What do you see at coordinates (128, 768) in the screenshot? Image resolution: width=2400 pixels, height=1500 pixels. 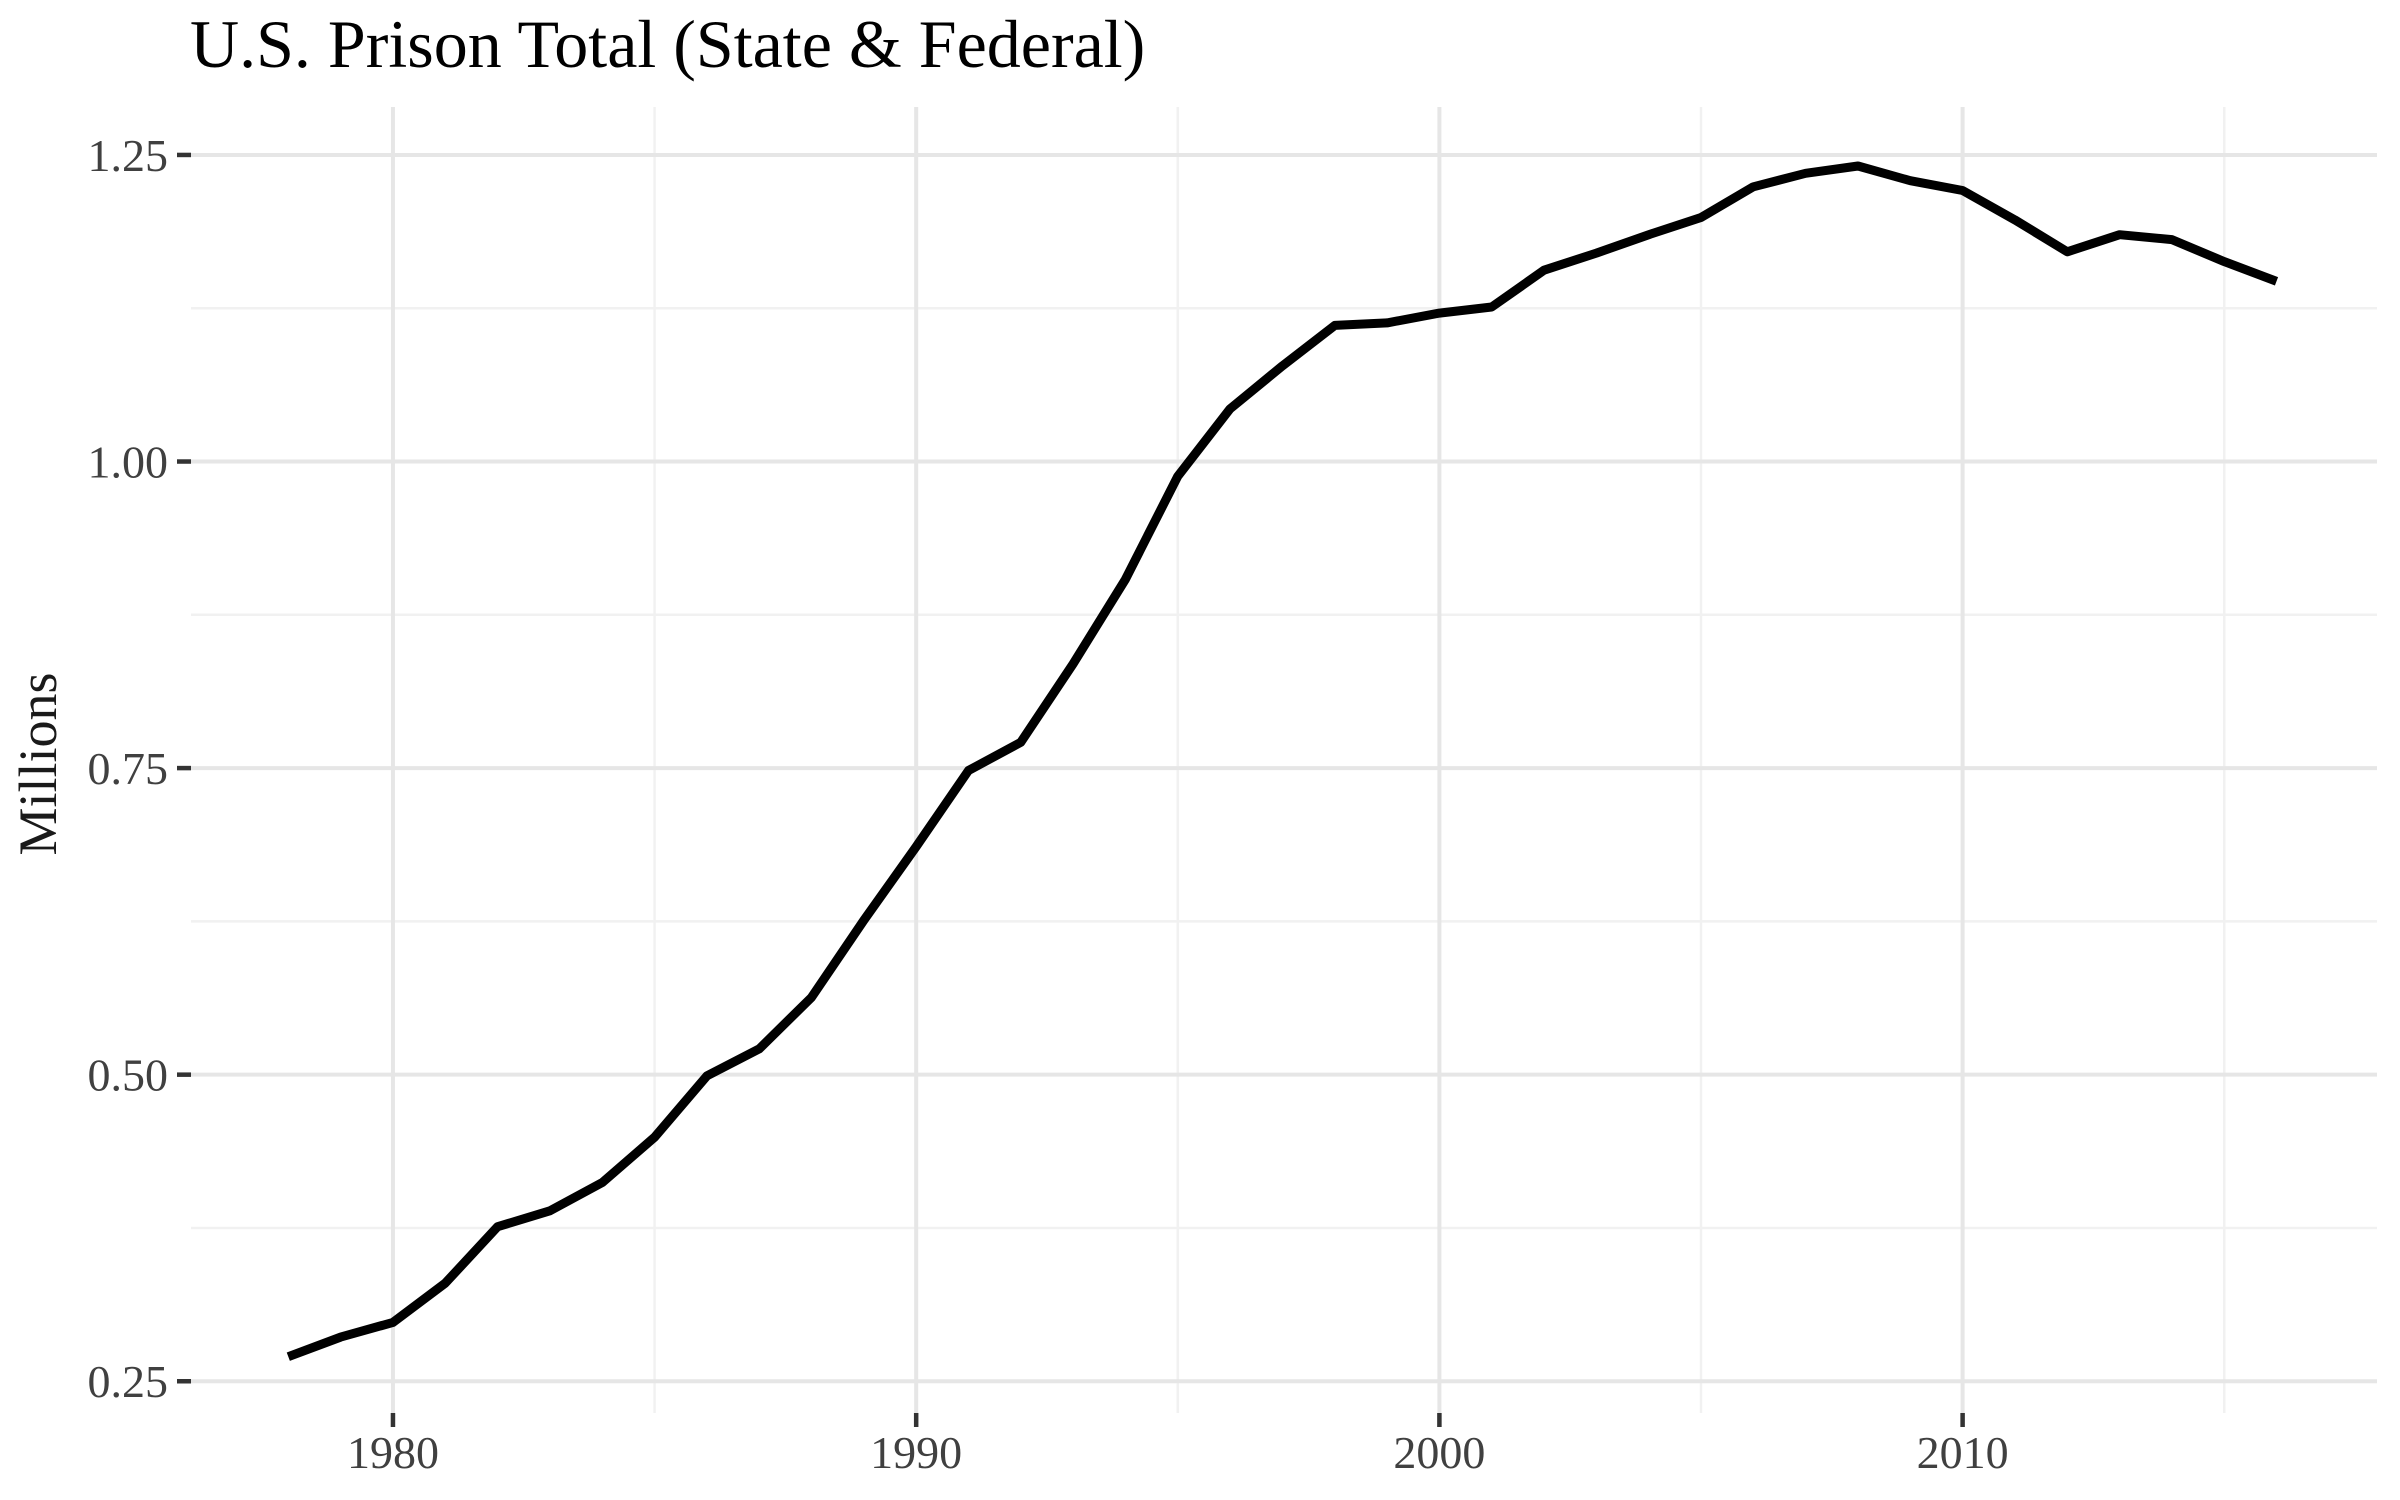 I see `y-tick-label: 0.75` at bounding box center [128, 768].